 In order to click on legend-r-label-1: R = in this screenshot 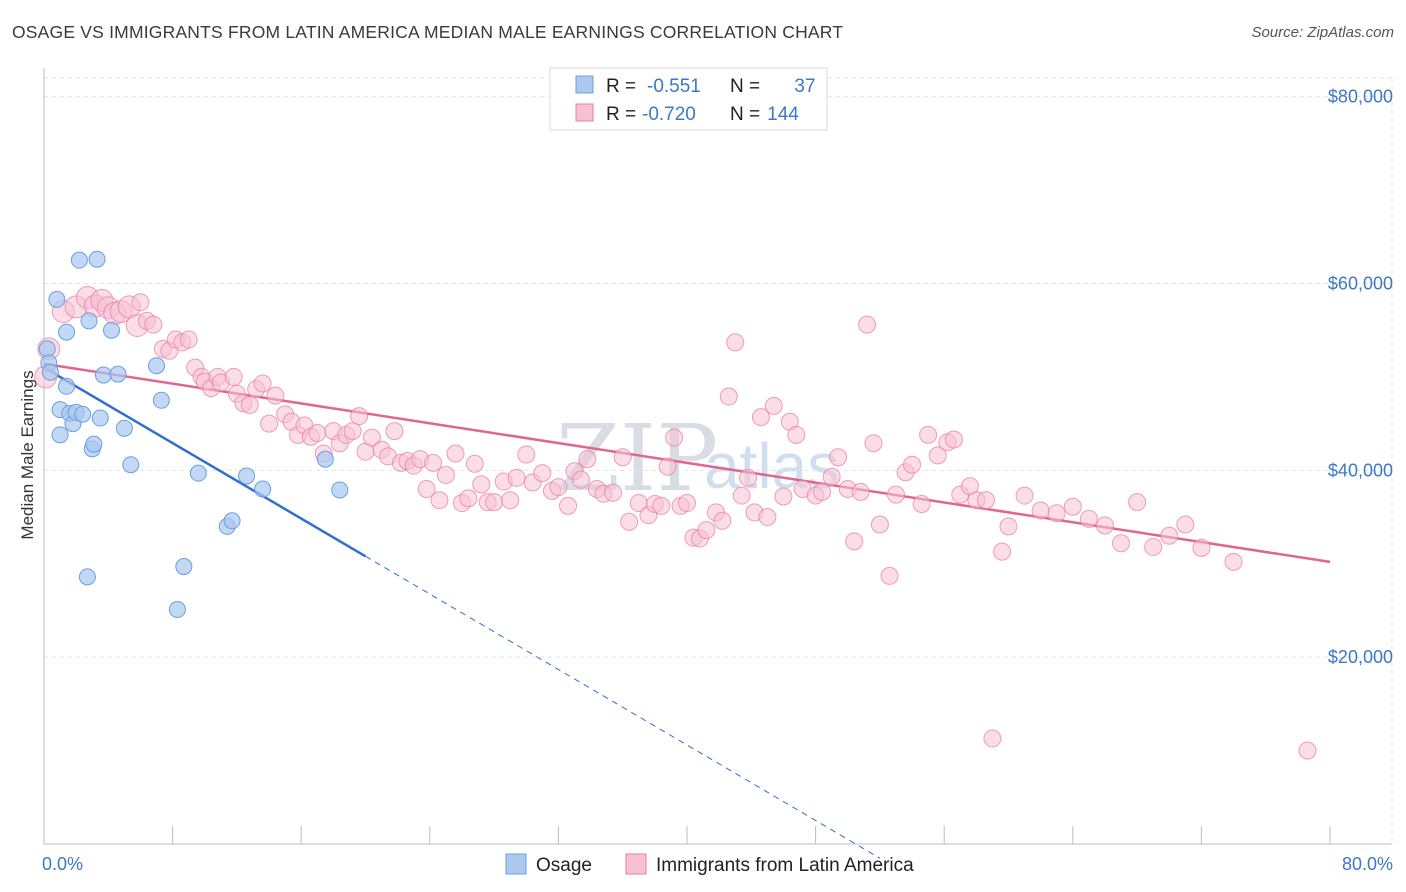, I will do `click(621, 86)`.